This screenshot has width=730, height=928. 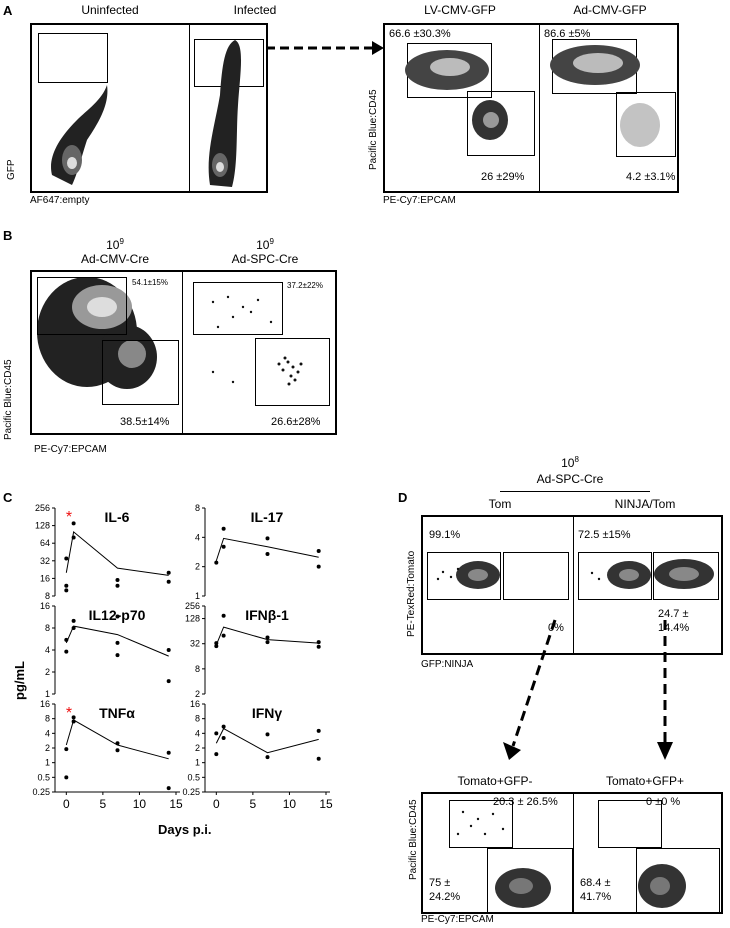 I want to click on gate-tom-right, so click(x=536, y=576).